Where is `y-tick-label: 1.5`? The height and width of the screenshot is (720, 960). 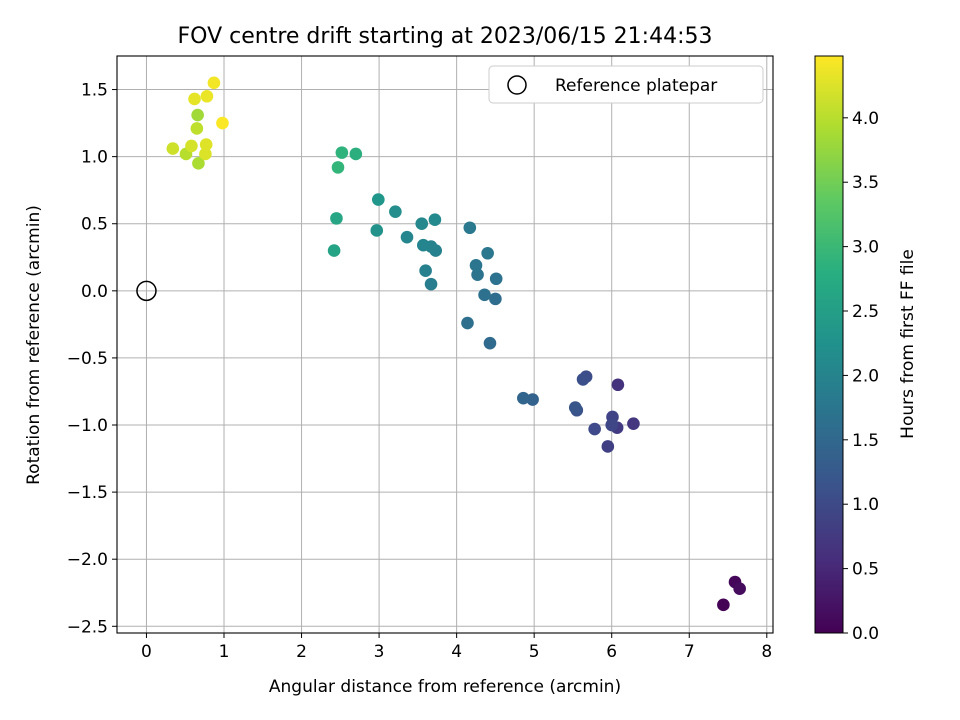 y-tick-label: 1.5 is located at coordinates (94, 91).